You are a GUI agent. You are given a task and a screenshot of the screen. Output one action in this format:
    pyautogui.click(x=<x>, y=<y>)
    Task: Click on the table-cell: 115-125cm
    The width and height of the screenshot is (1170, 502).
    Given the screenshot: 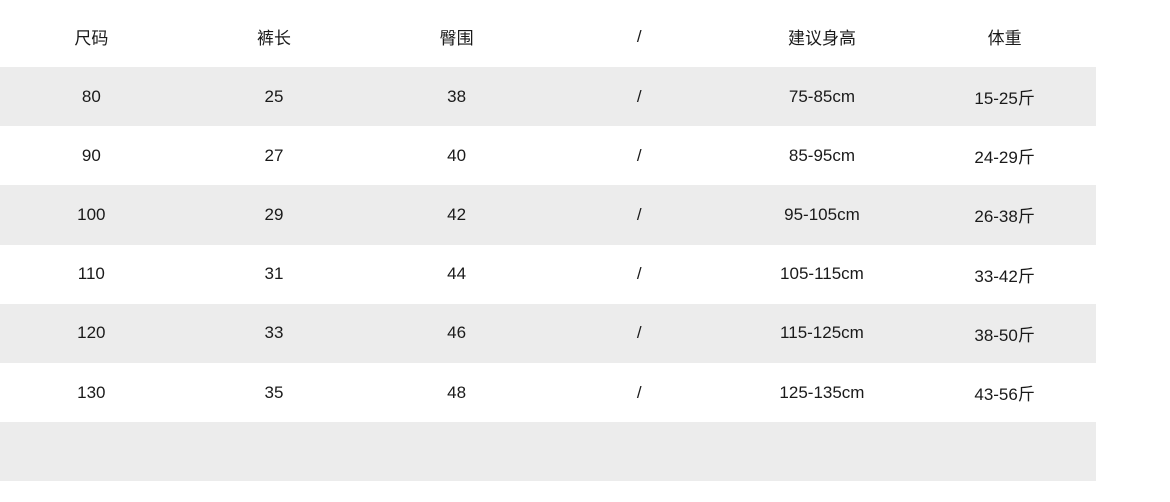 What is the action you would take?
    pyautogui.click(x=822, y=333)
    